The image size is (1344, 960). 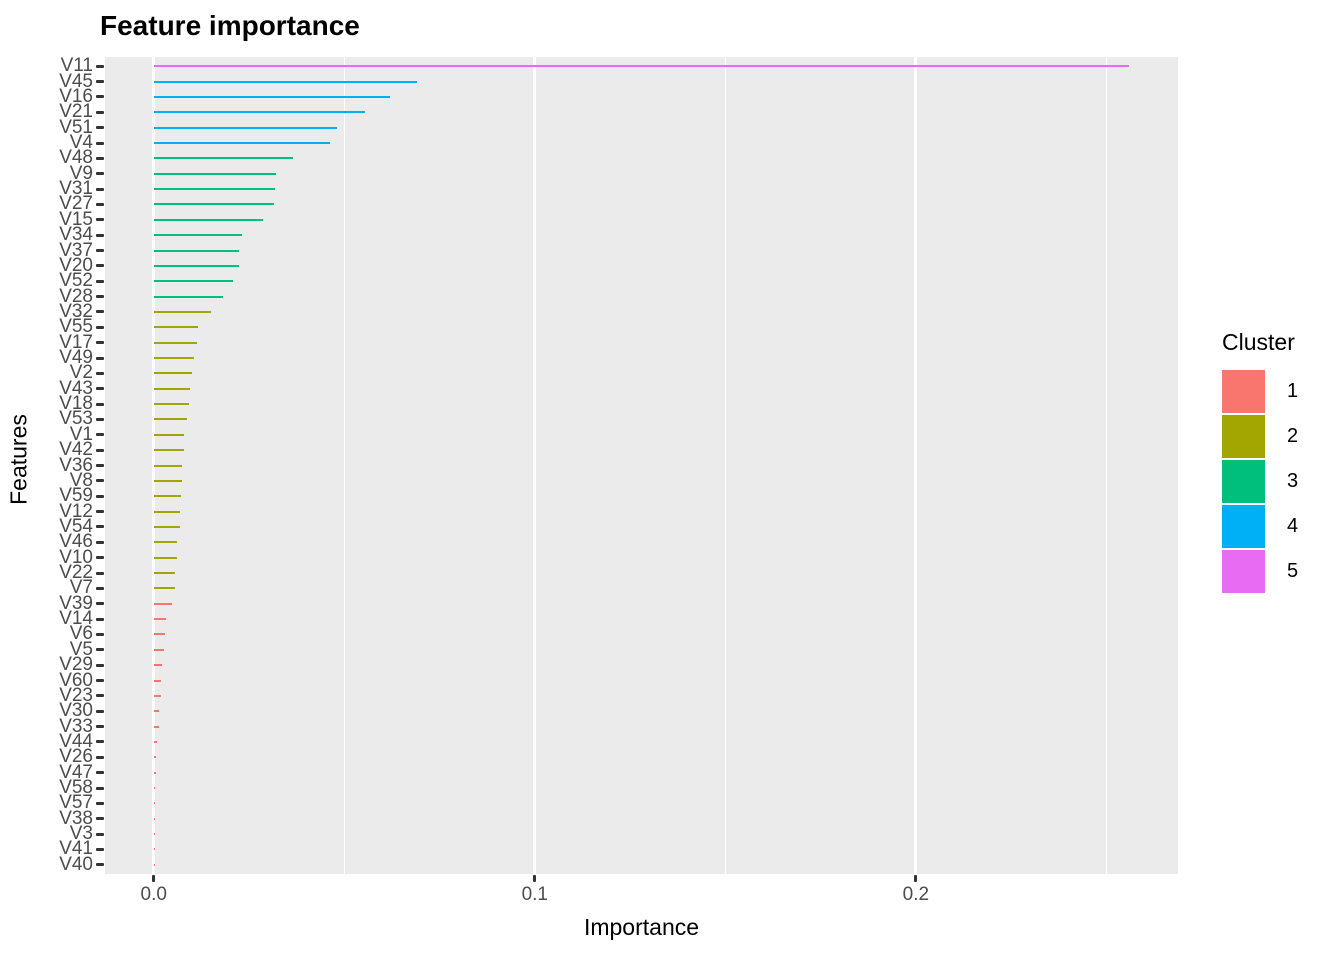 What do you see at coordinates (76, 357) in the screenshot?
I see `y-label-V49: V49` at bounding box center [76, 357].